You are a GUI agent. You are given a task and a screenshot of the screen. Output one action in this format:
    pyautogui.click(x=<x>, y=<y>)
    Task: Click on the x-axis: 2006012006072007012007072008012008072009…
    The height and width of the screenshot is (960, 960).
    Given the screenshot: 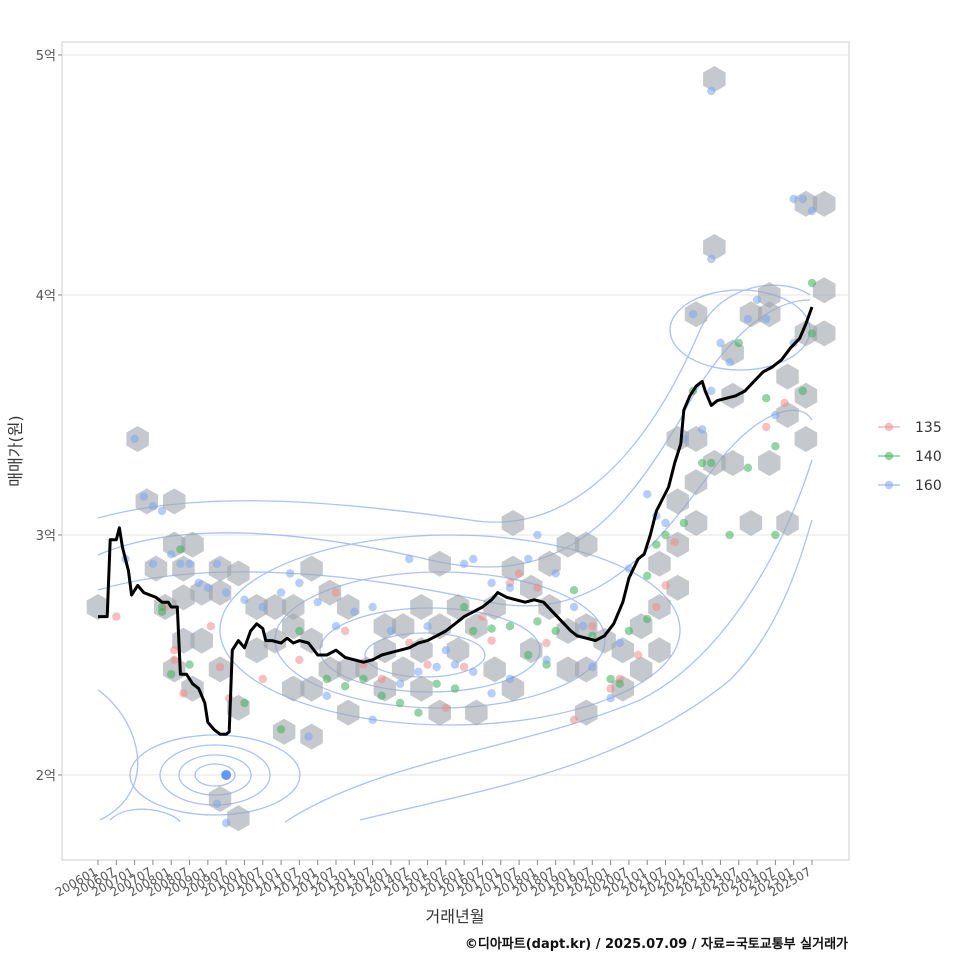 What is the action you would take?
    pyautogui.click(x=433, y=880)
    